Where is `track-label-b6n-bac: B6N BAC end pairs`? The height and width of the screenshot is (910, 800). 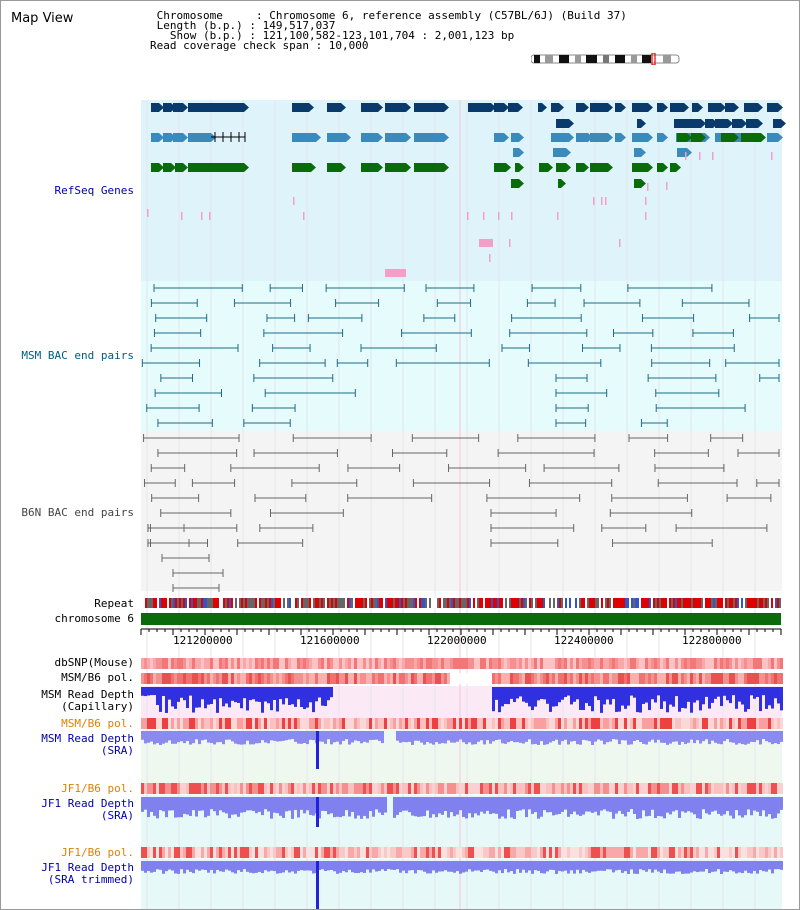
track-label-b6n-bac: B6N BAC end pairs is located at coordinates (77, 512).